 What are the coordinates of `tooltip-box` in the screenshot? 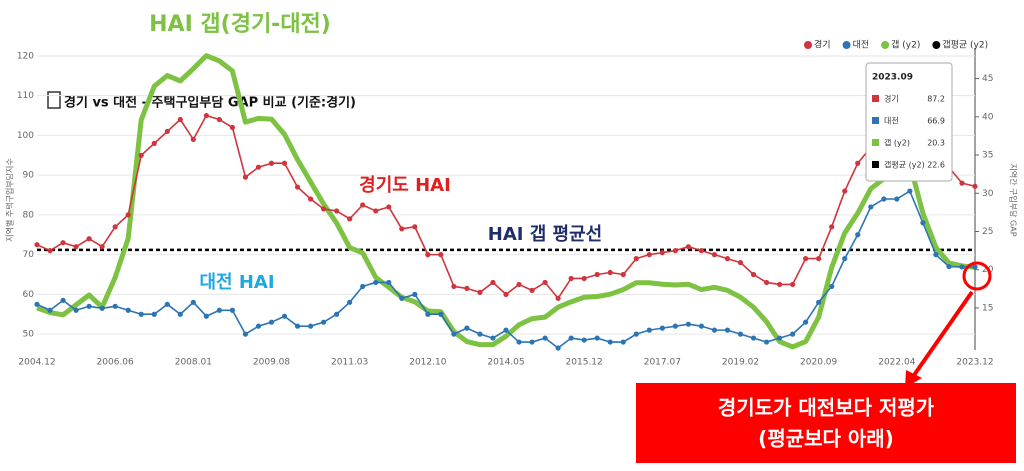 It's located at (909, 122).